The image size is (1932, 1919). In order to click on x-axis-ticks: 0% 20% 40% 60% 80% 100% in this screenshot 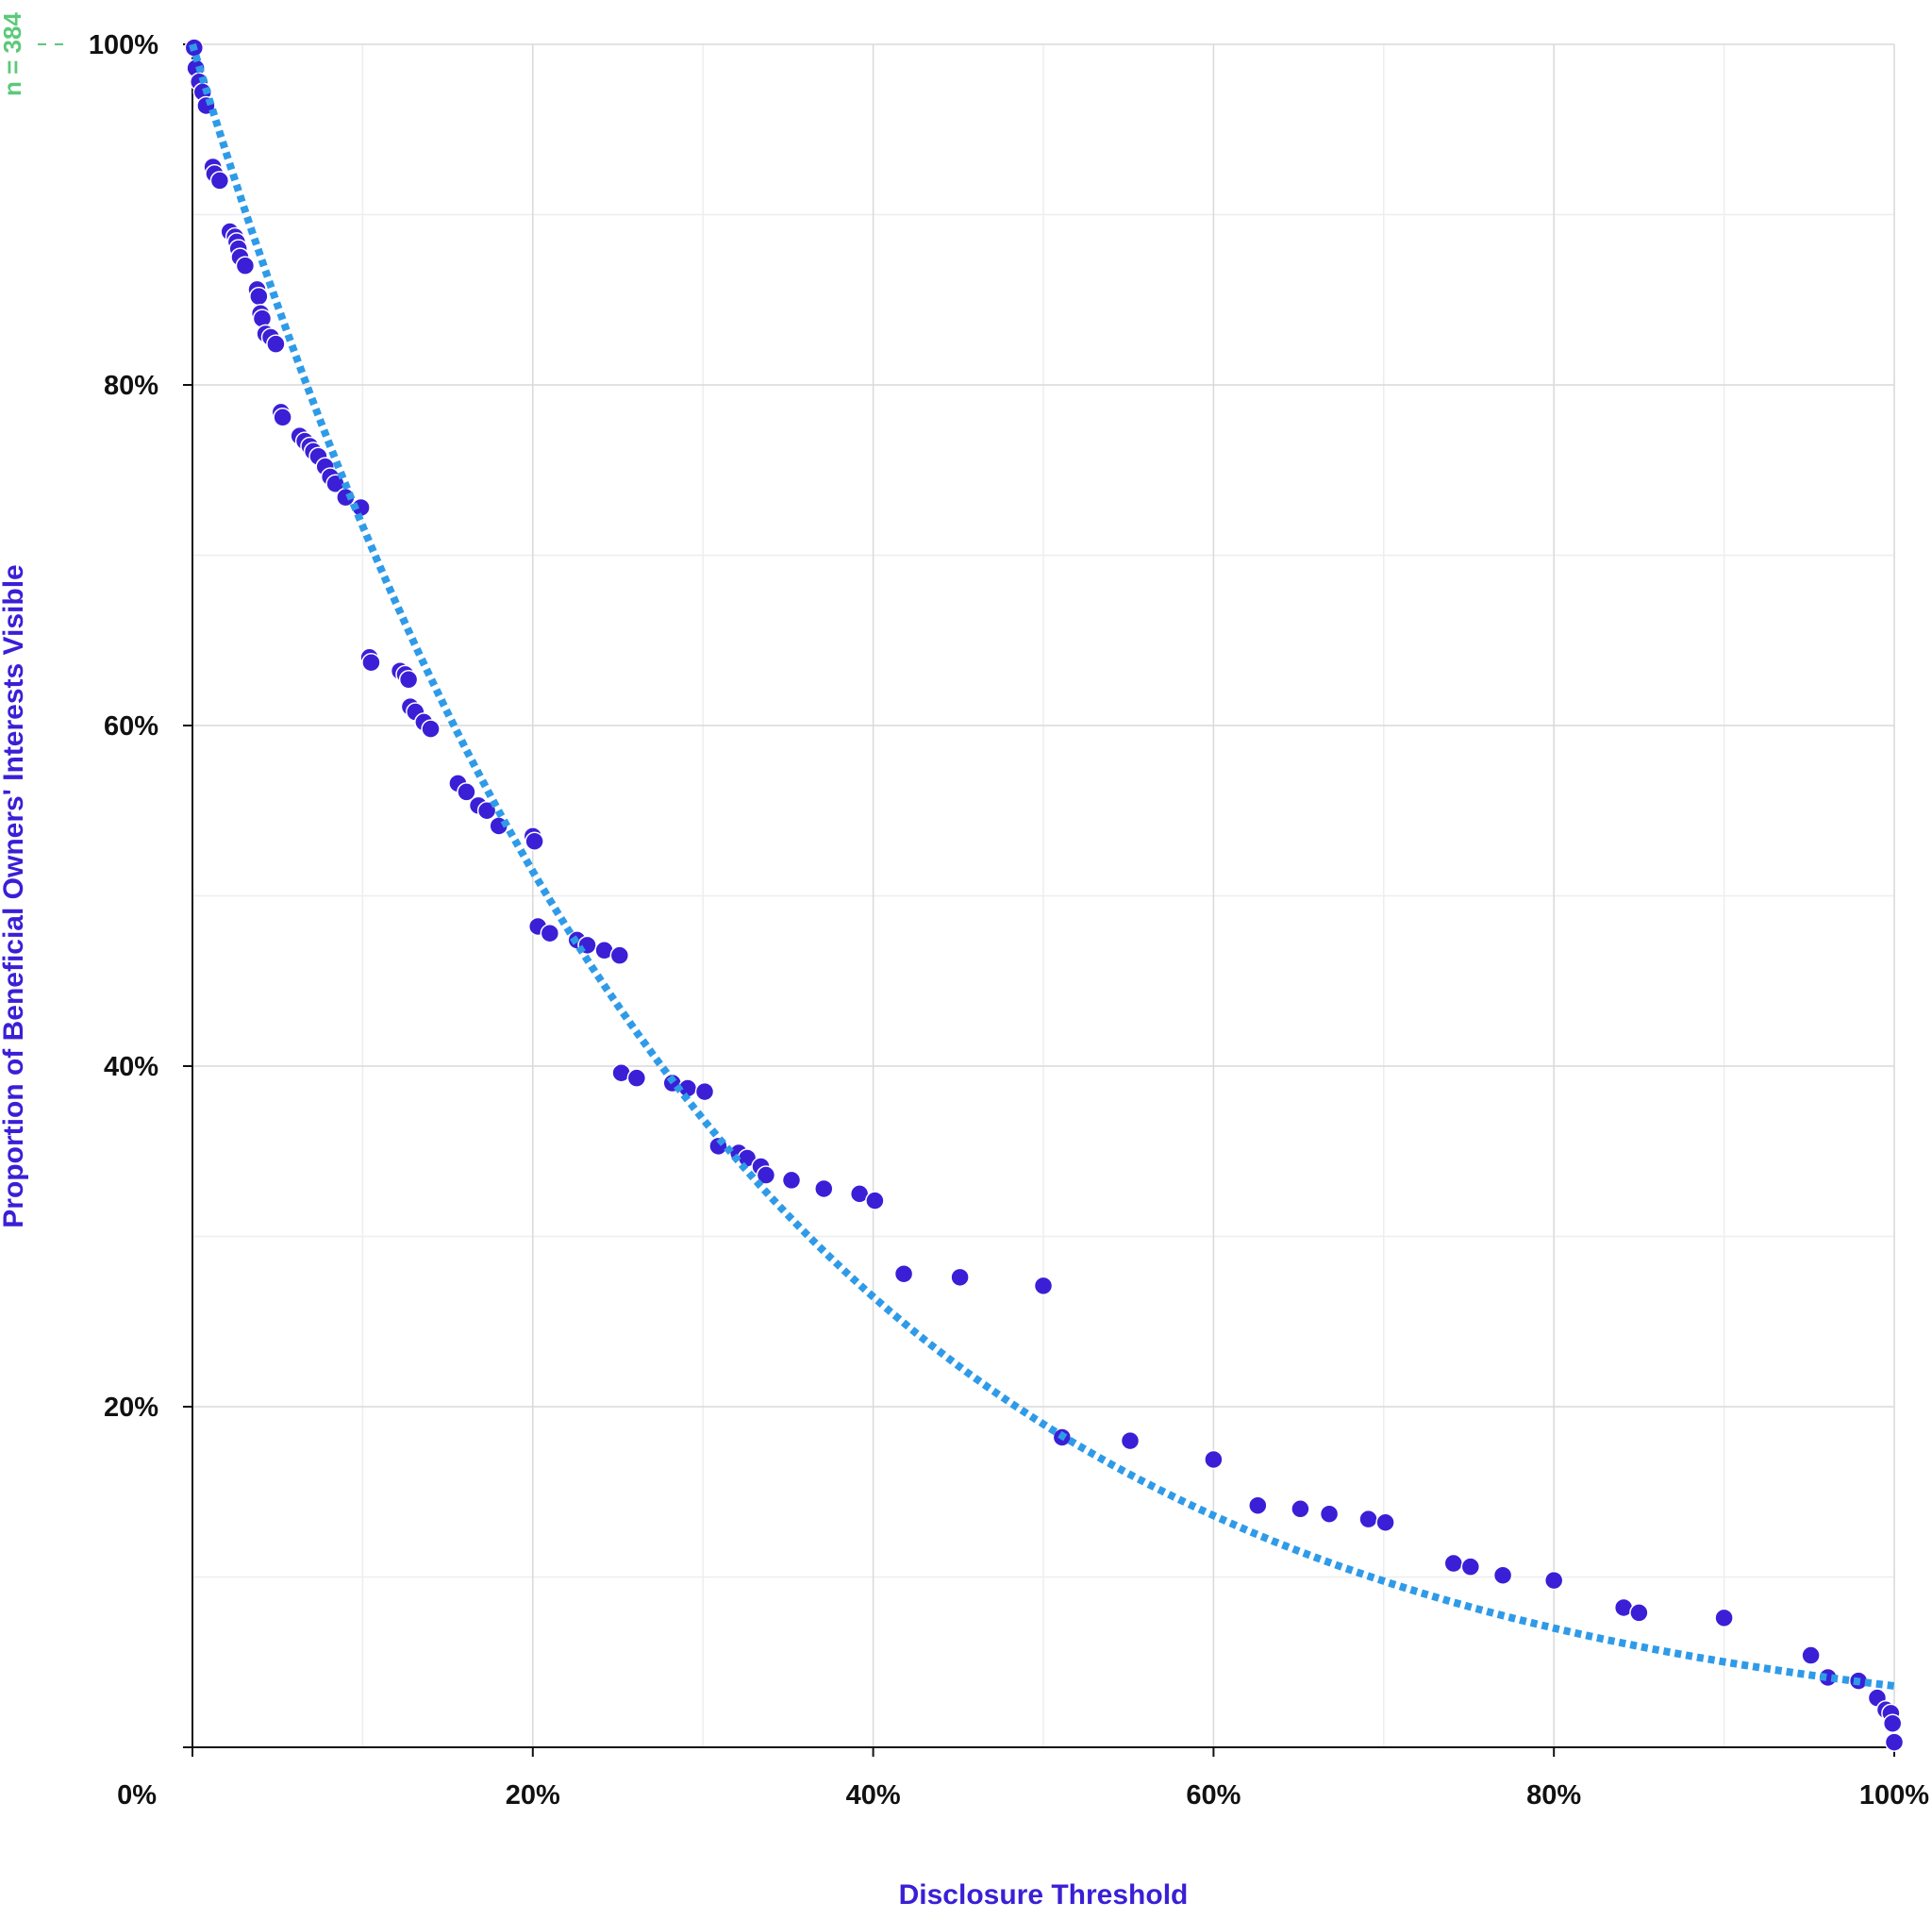, I will do `click(1023, 1779)`.